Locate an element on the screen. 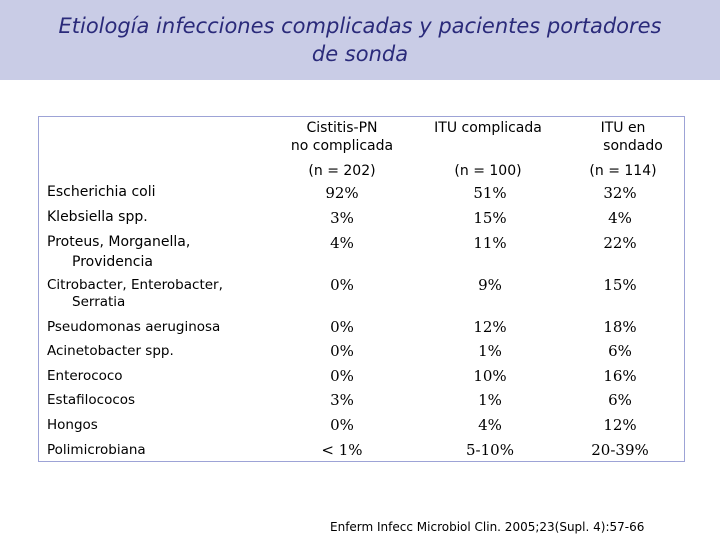 The image size is (720, 540). col-header-cistitis-line1: Cistitis-PN is located at coordinates (342, 128).